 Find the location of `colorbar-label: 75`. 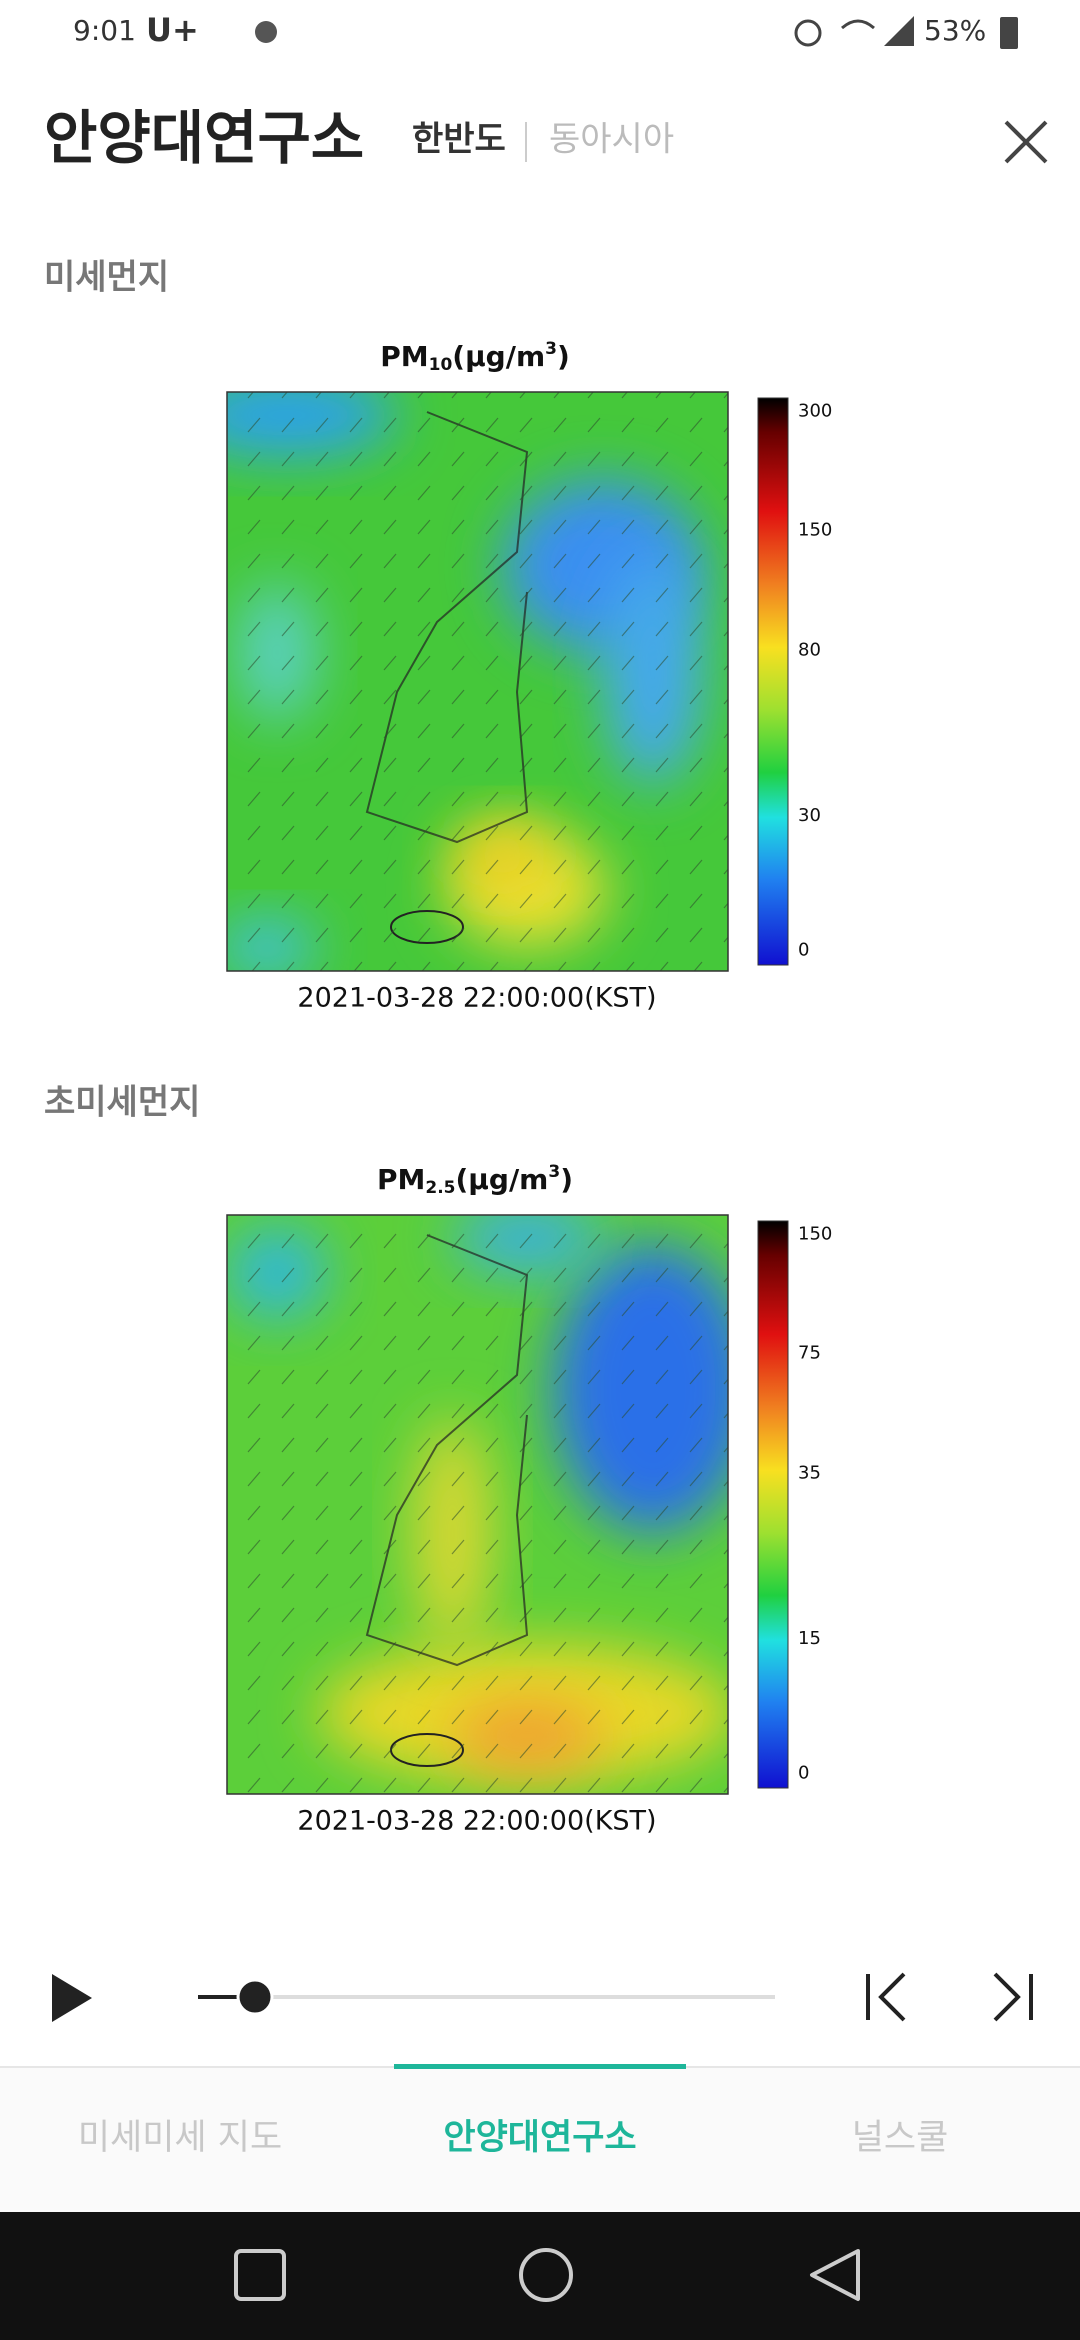

colorbar-label: 75 is located at coordinates (809, 1353).